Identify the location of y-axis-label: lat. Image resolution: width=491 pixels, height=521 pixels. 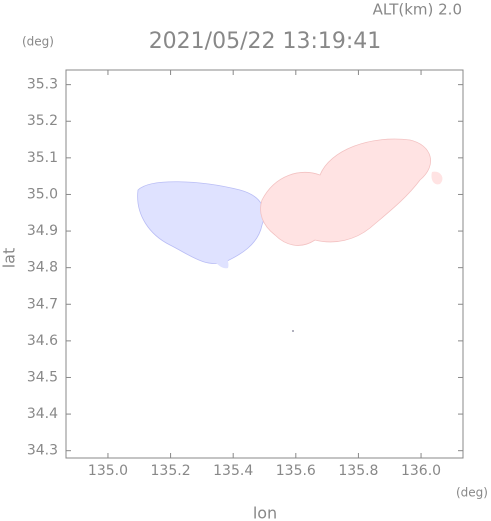
(9, 258).